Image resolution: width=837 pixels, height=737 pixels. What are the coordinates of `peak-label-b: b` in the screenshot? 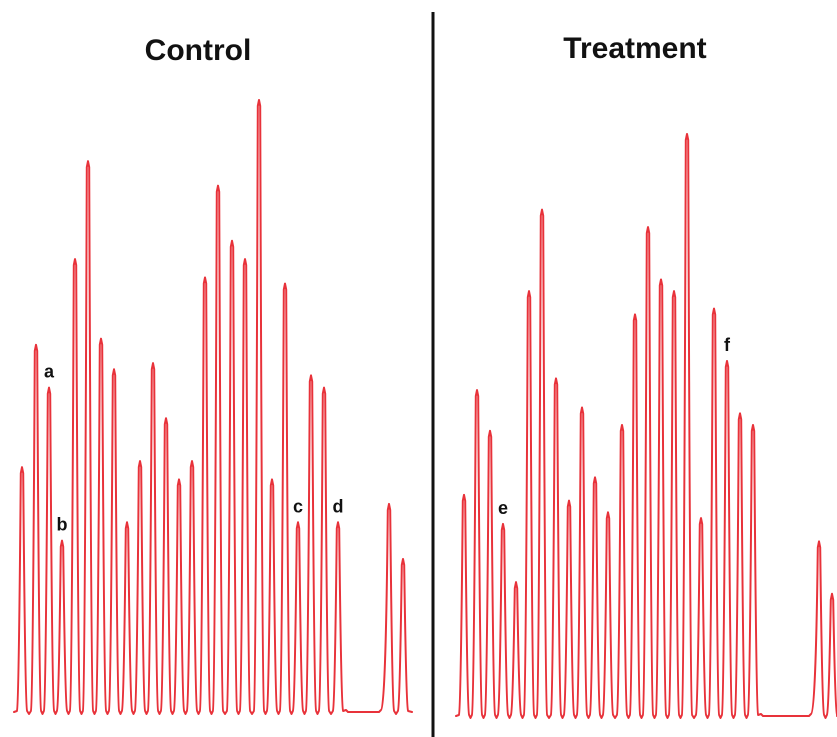 It's located at (62, 525).